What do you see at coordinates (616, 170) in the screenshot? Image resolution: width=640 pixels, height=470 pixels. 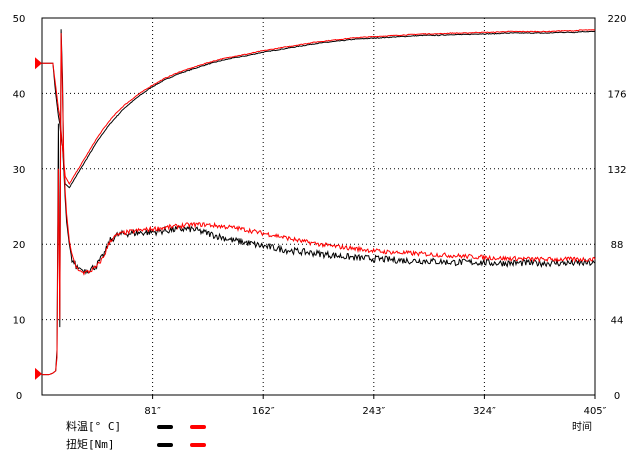 I see `y-right-tick-label: 132` at bounding box center [616, 170].